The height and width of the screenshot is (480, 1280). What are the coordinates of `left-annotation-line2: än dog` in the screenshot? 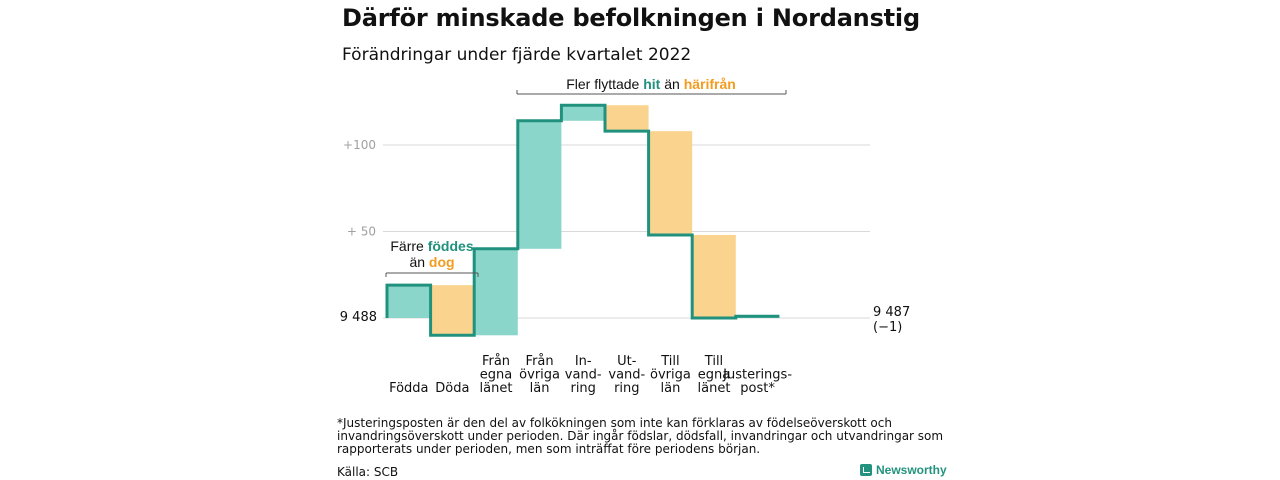 It's located at (431, 262).